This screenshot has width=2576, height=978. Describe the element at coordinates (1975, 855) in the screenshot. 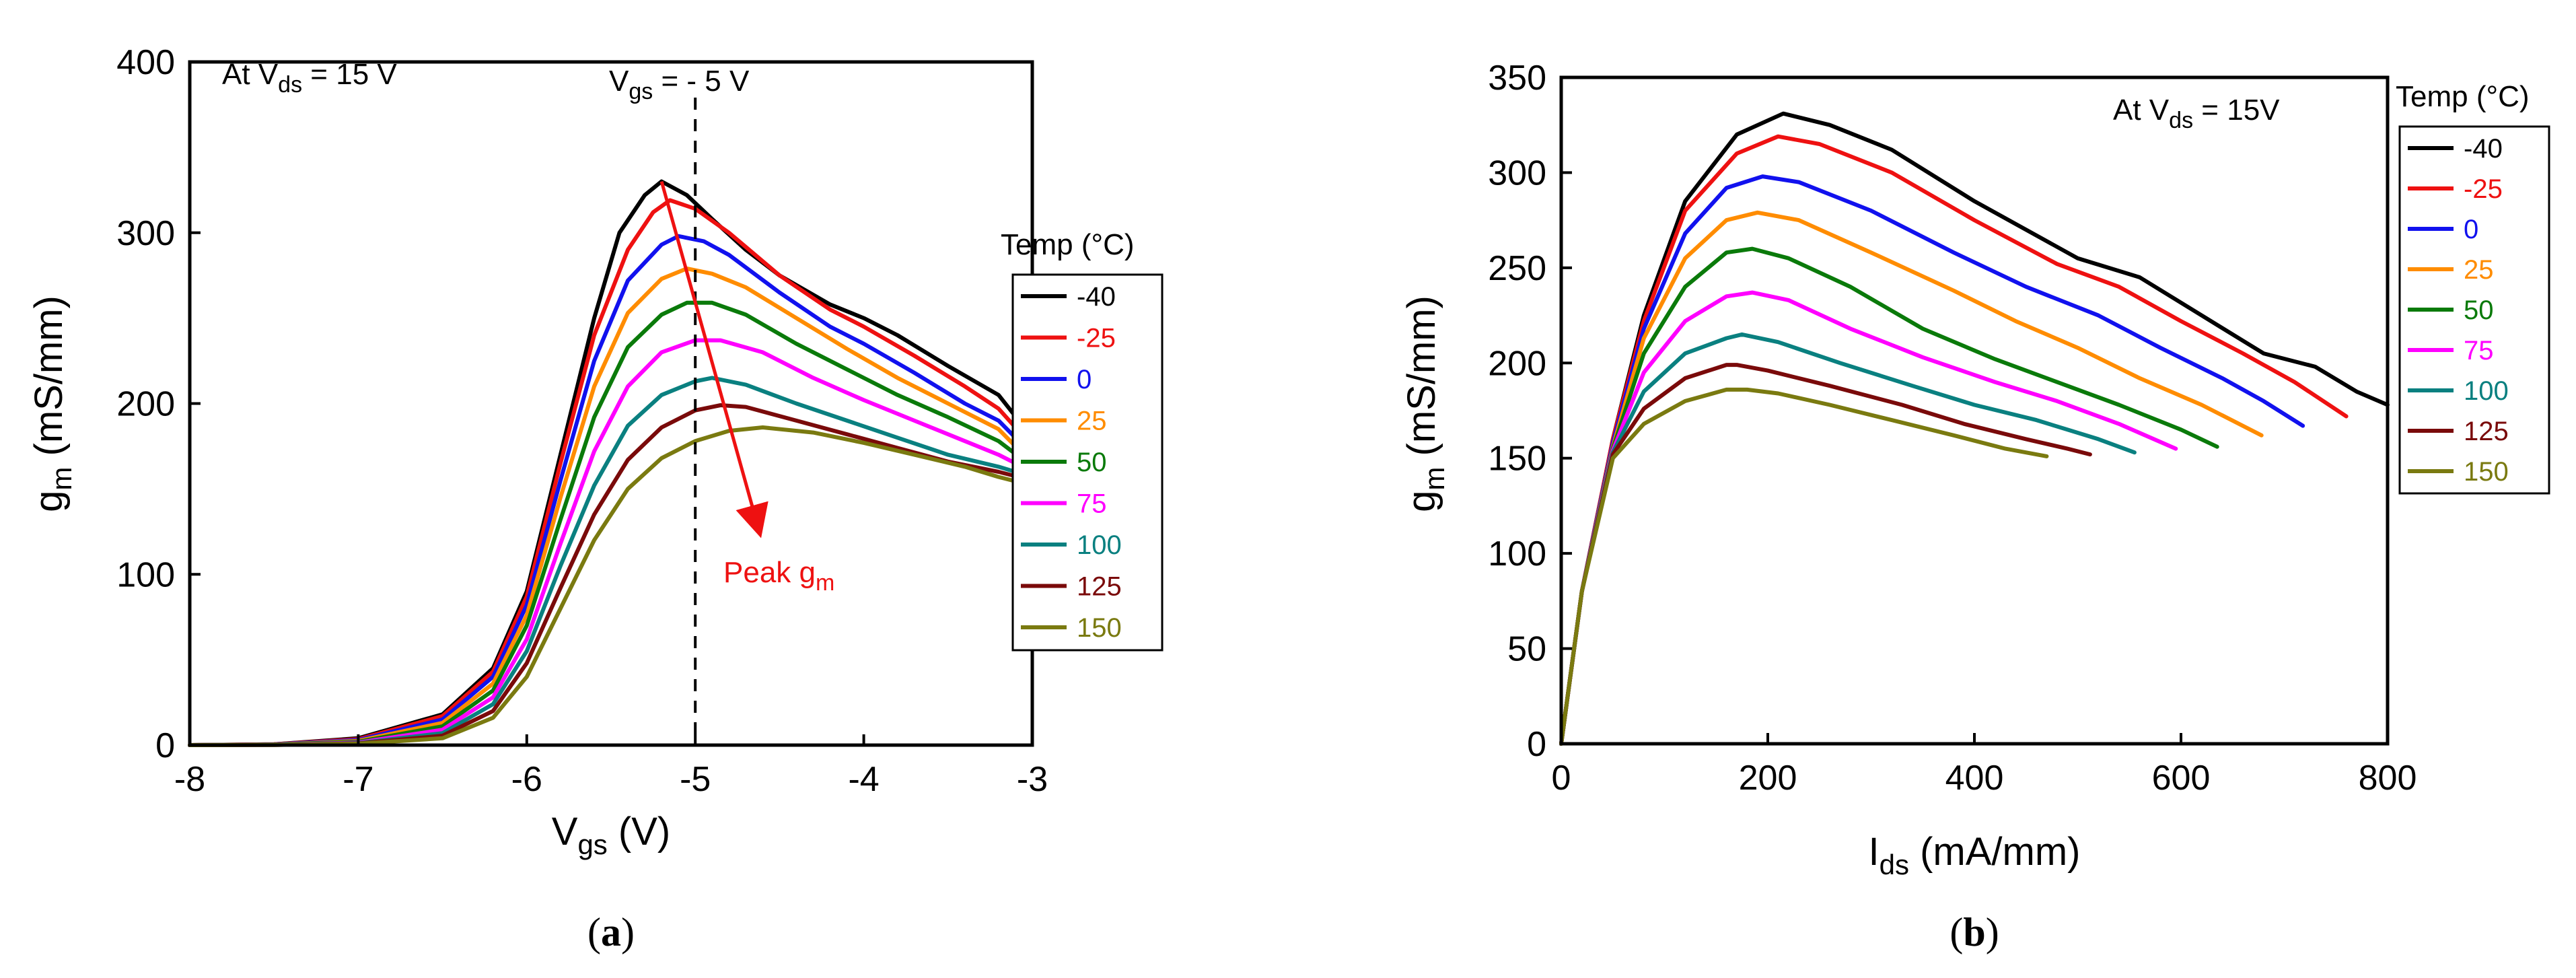

I see `panel-b-x-axis-title: Ids (mA/mm)` at that location.